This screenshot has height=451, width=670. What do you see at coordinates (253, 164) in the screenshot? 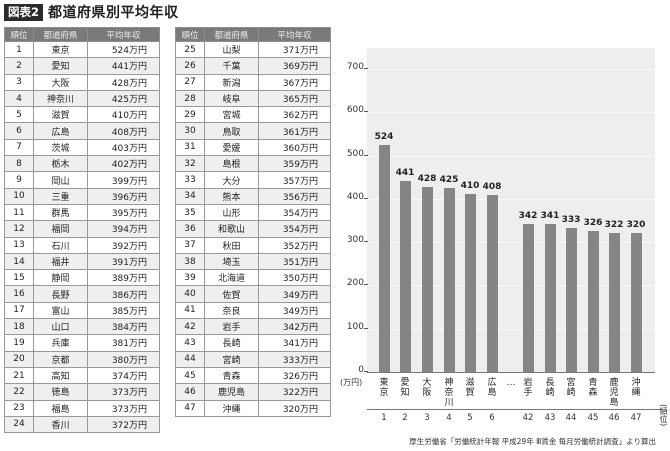
I see `table-row: 32 島根 359万円` at bounding box center [253, 164].